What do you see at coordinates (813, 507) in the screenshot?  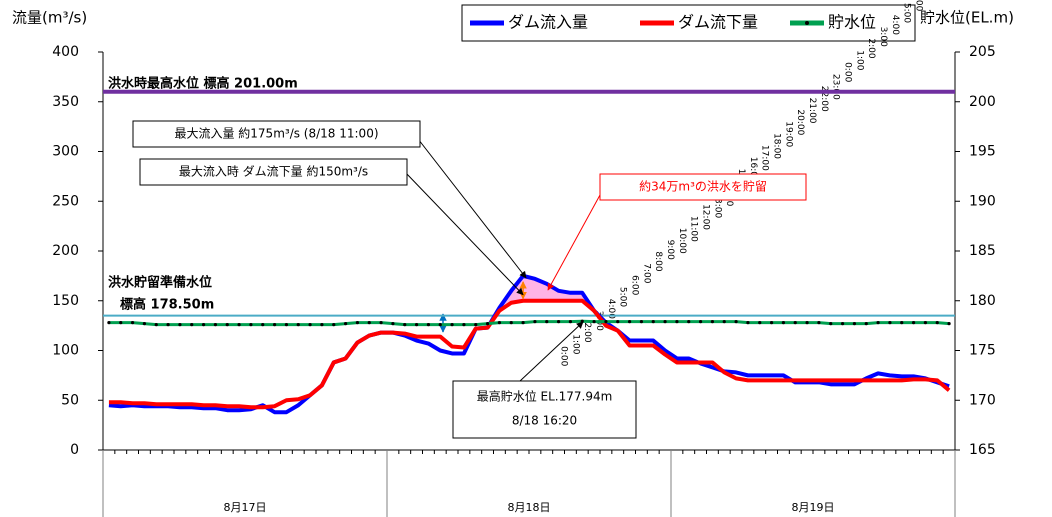 I see `date-label: 8月19日` at bounding box center [813, 507].